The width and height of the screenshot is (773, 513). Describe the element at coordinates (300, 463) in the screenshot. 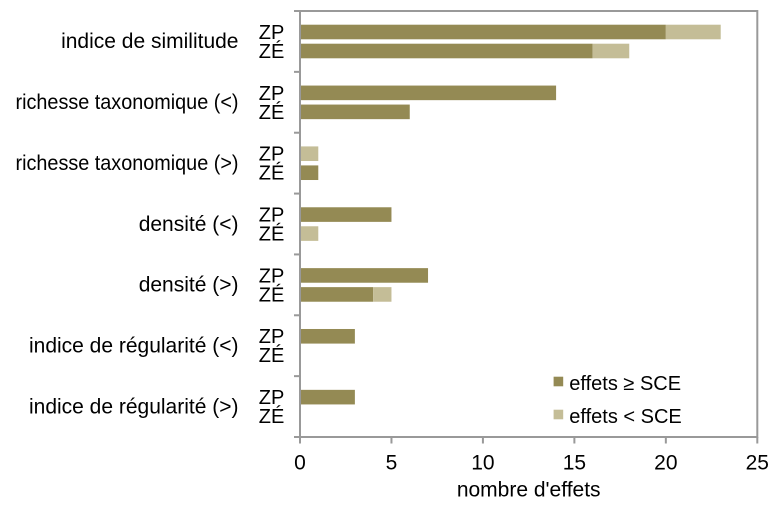

I see `svg-text: 0` at that location.